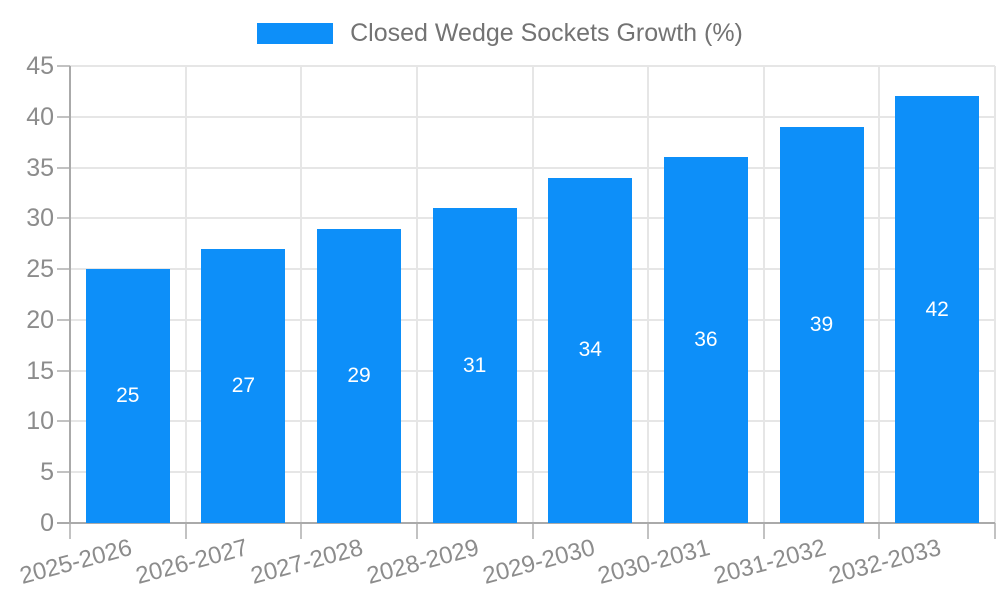 This screenshot has height=600, width=1000. What do you see at coordinates (47, 523) in the screenshot?
I see `y-tick-label: 0` at bounding box center [47, 523].